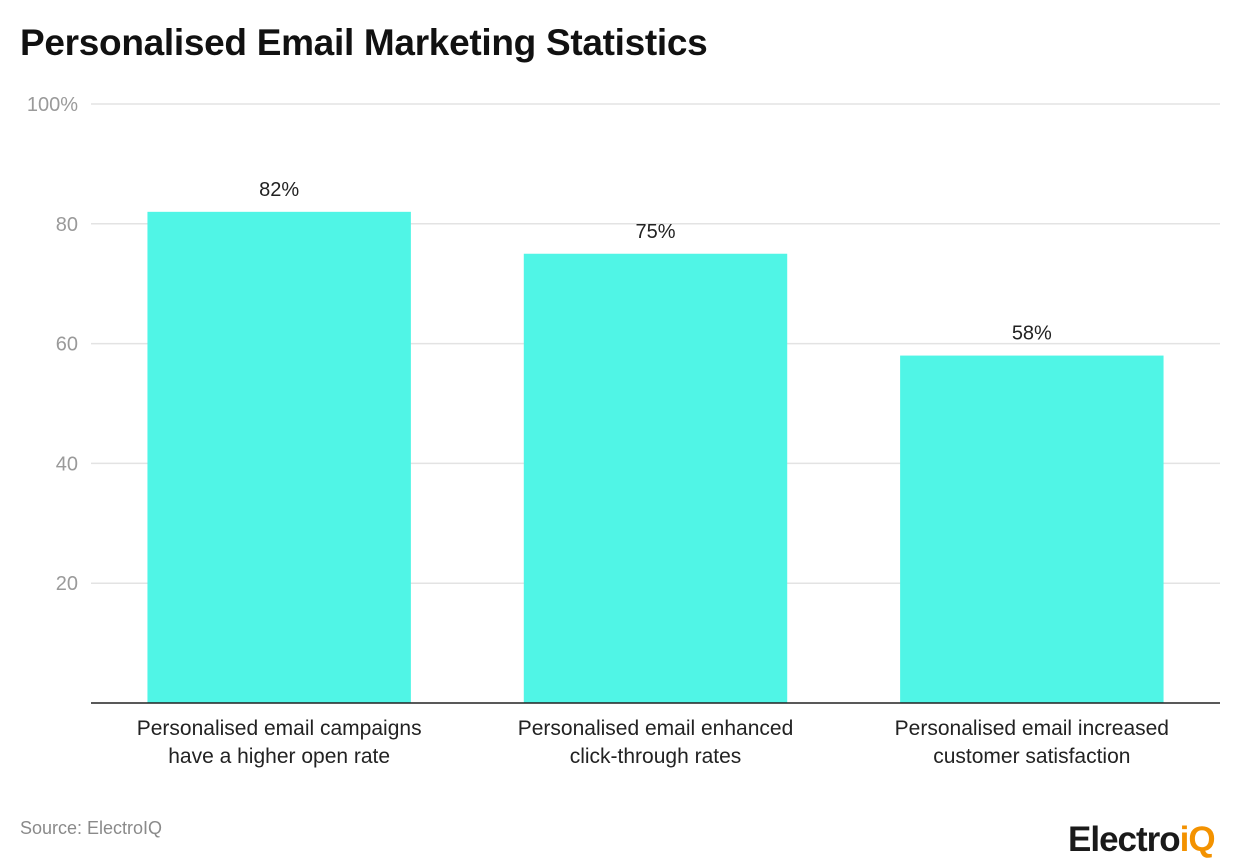 Image resolution: width=1240 pixels, height=862 pixels. What do you see at coordinates (655, 232) in the screenshot?
I see `data-label: 75%` at bounding box center [655, 232].